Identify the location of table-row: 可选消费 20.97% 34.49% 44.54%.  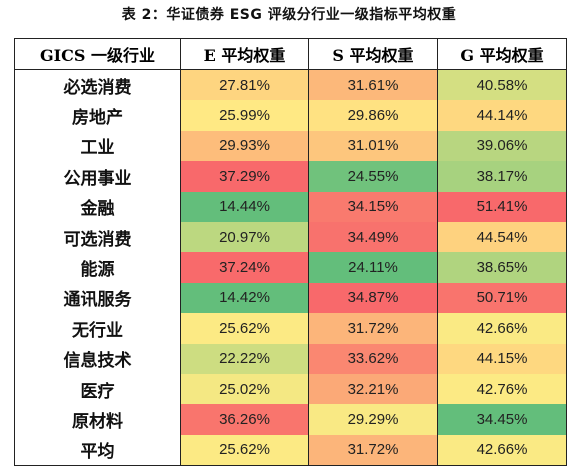
(290, 237).